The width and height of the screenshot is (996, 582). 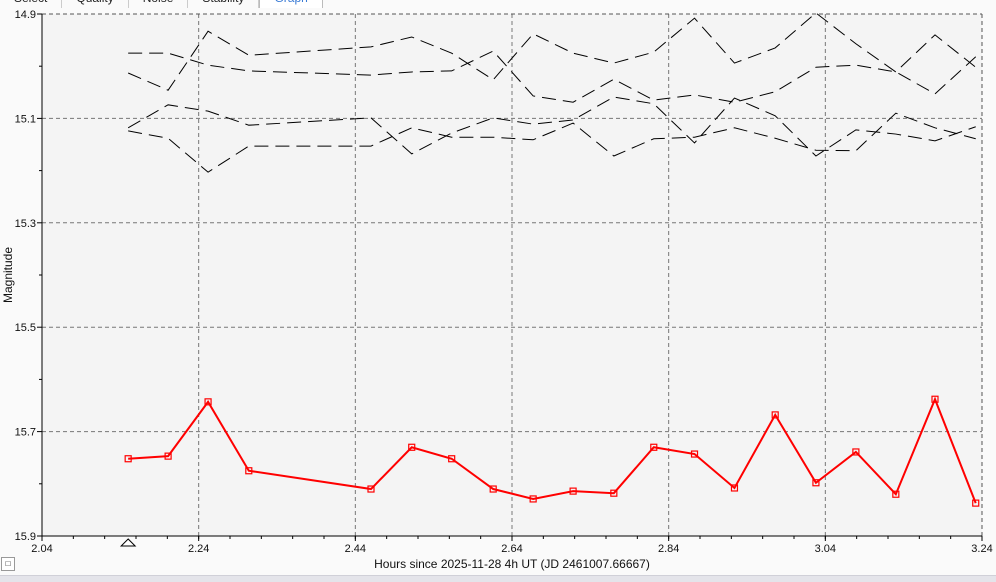 I want to click on y-axis-label: Magnitude, so click(x=8, y=275).